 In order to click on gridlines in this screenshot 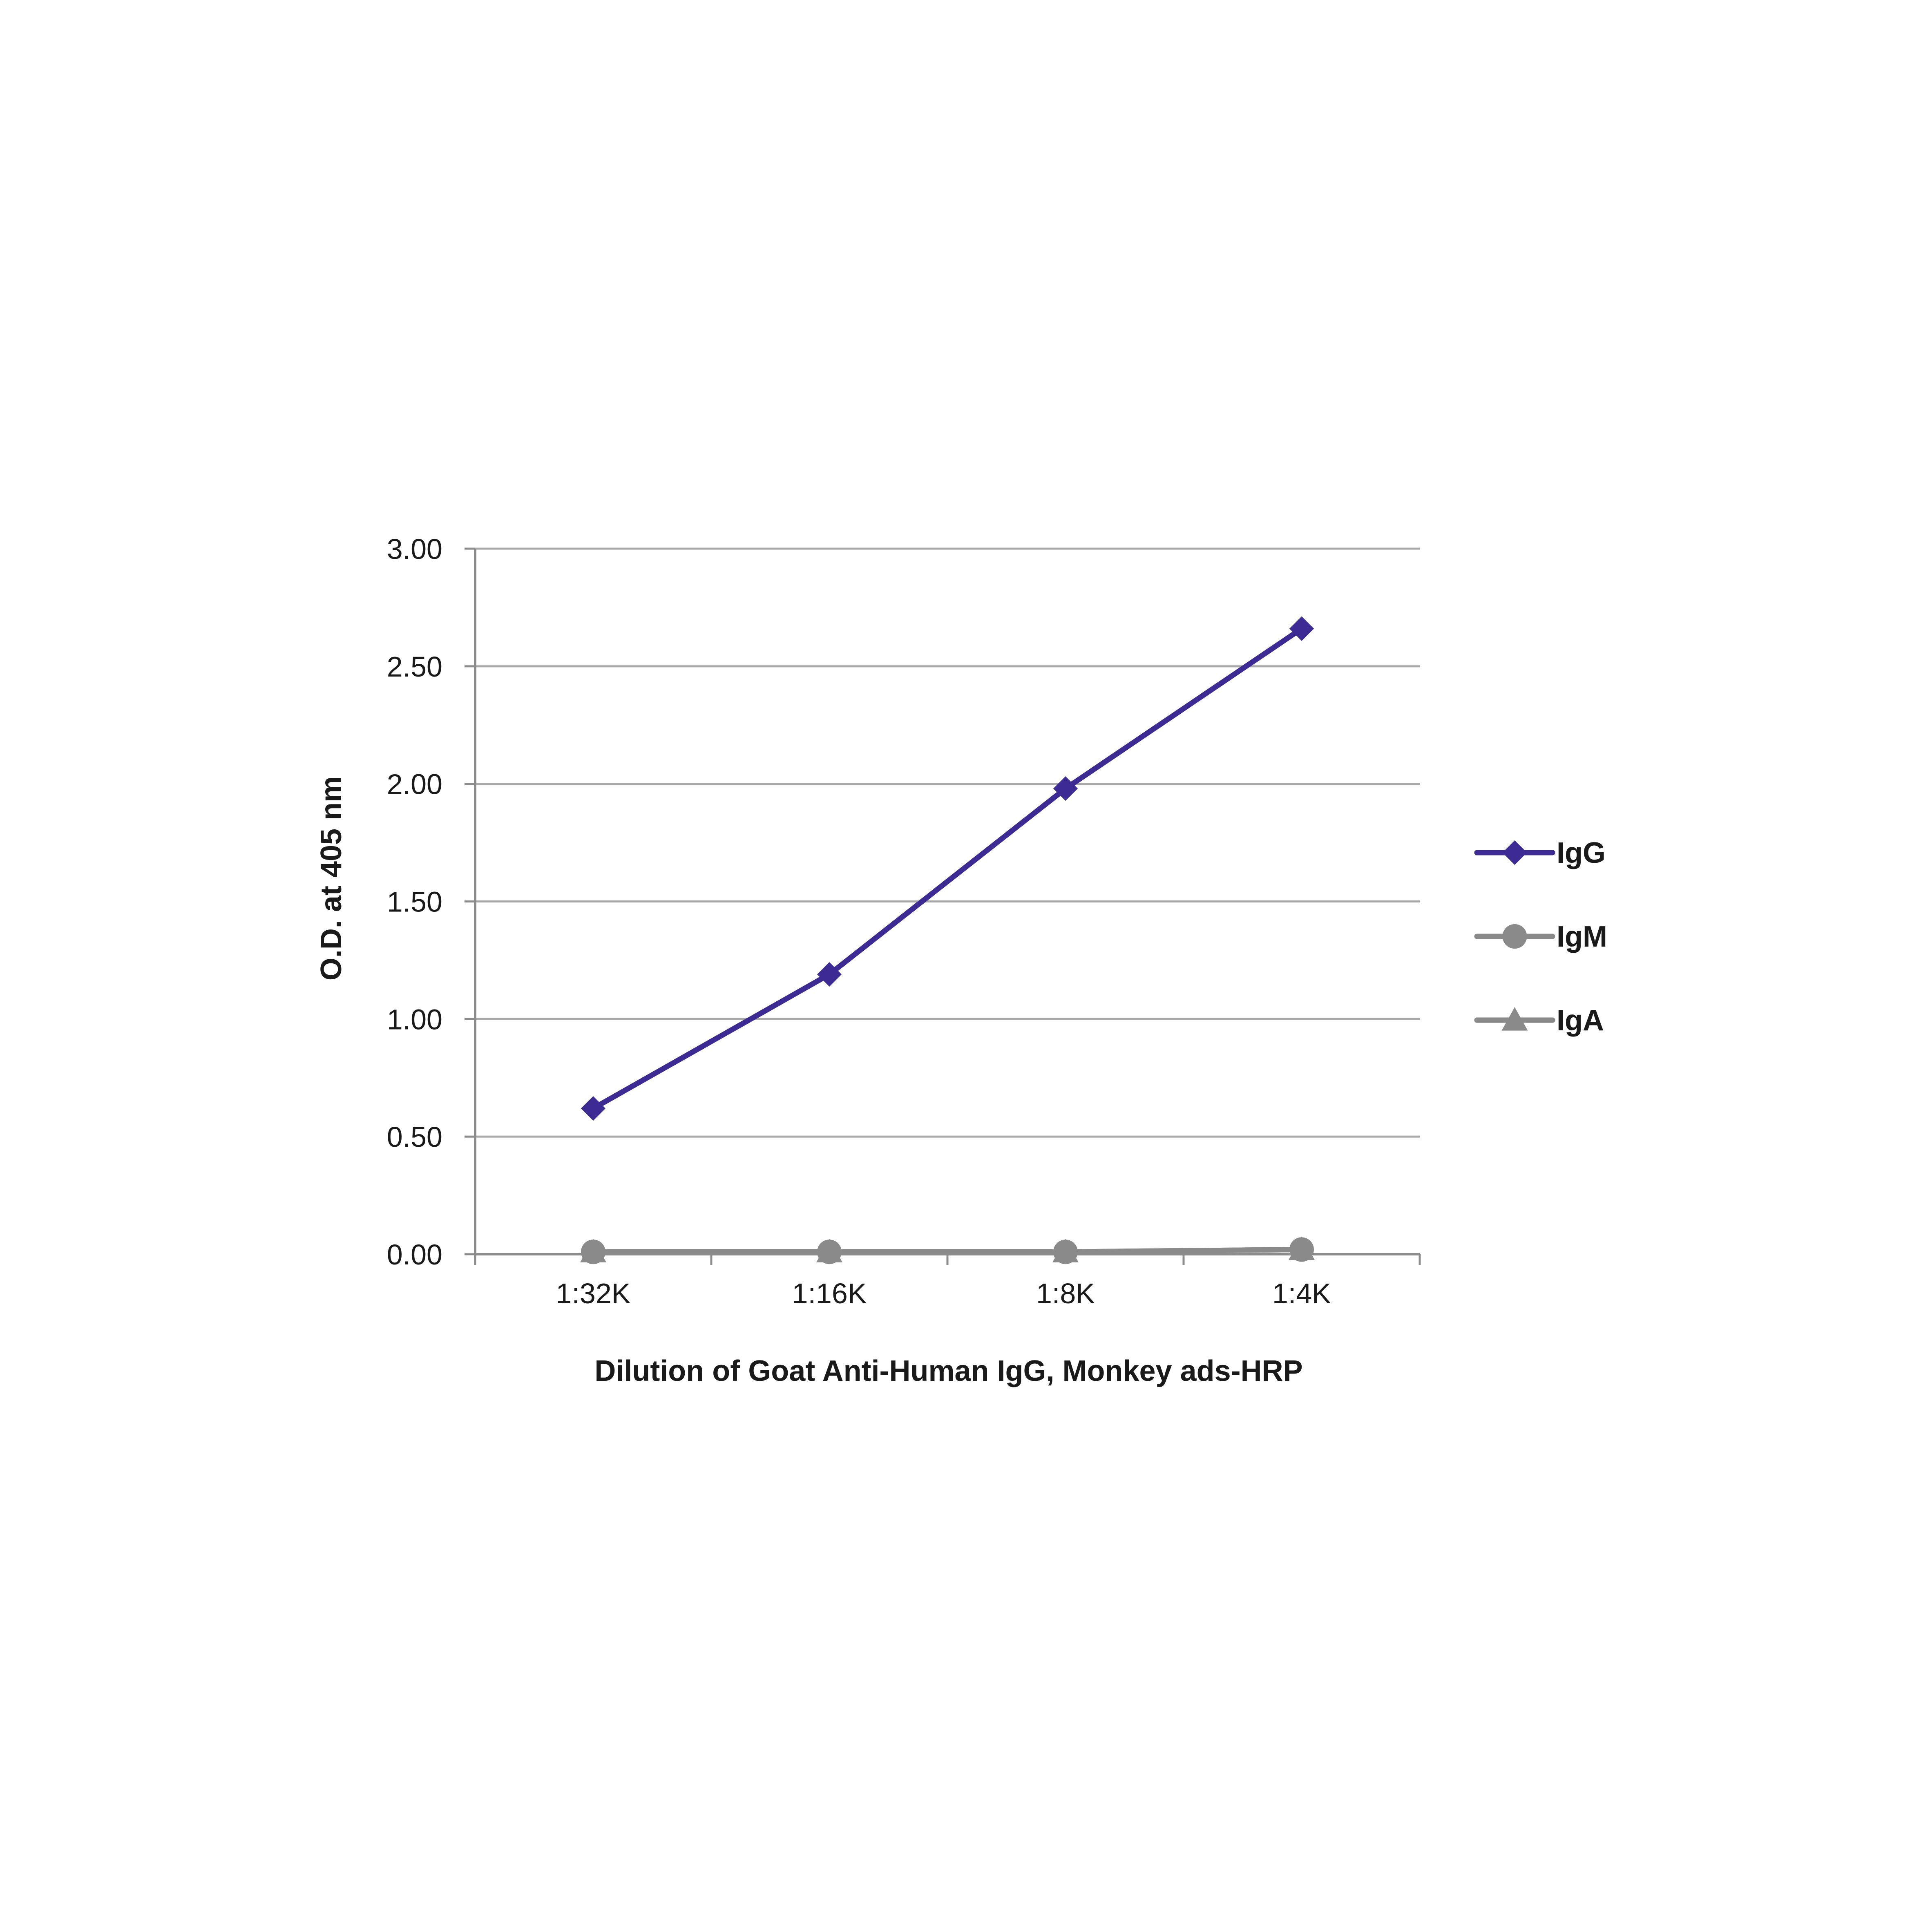, I will do `click(947, 842)`.